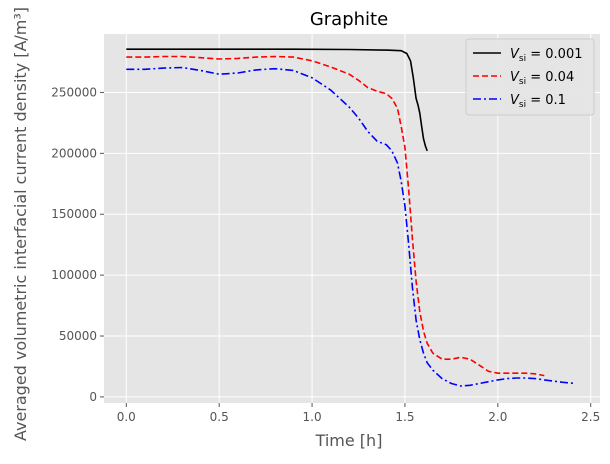  I want to click on x-axis-ticks: 0.0 0.5 1.0 1.5 2.0 2.5, so click(358, 413).